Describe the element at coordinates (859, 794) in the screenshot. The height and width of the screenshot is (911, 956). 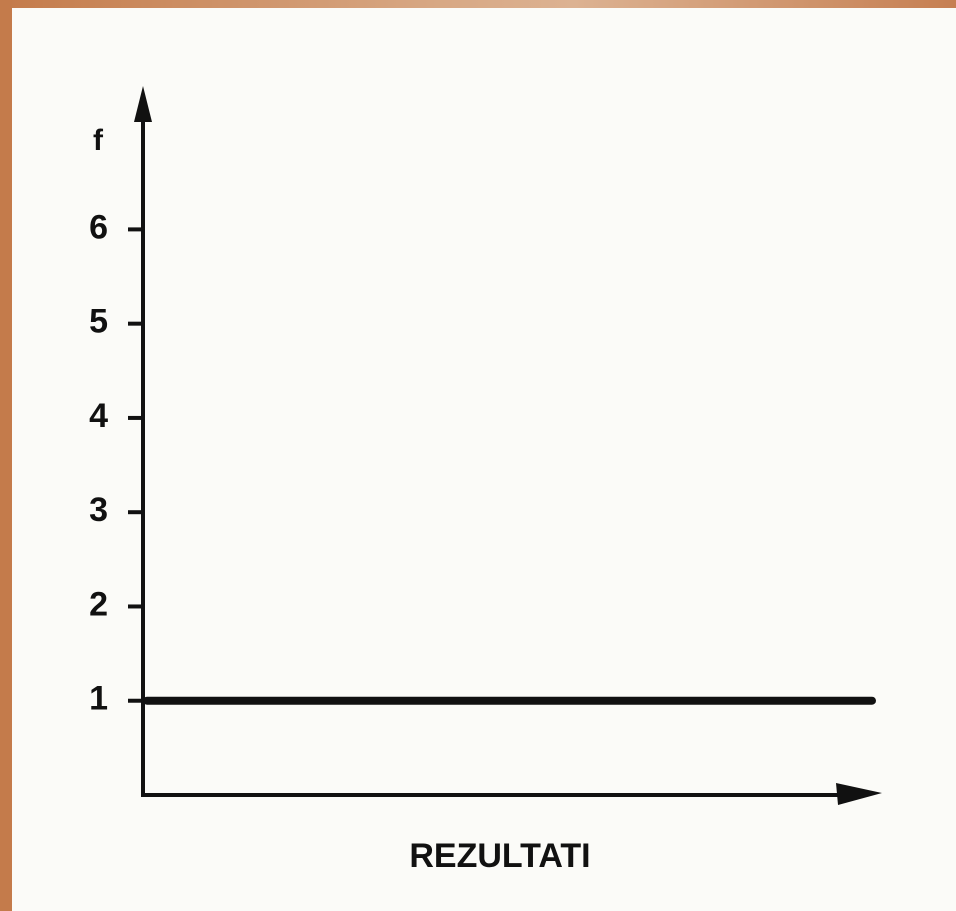
I see `x-axis-arrow` at that location.